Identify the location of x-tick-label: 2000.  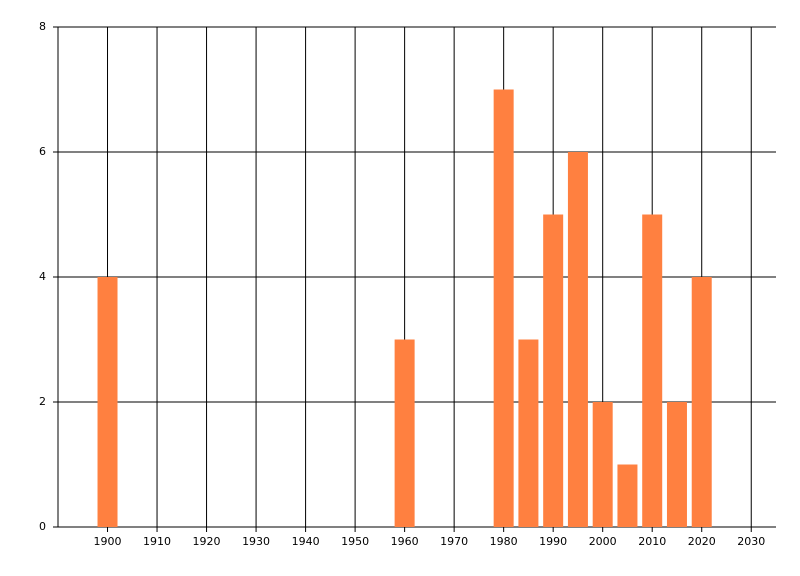
(603, 541).